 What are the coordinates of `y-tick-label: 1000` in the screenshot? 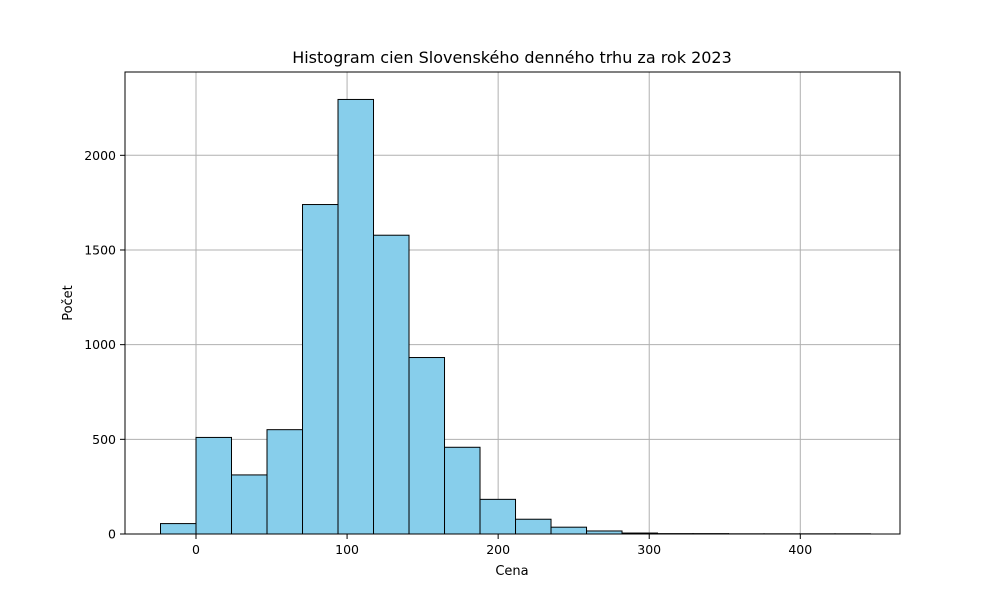 It's located at (100, 344).